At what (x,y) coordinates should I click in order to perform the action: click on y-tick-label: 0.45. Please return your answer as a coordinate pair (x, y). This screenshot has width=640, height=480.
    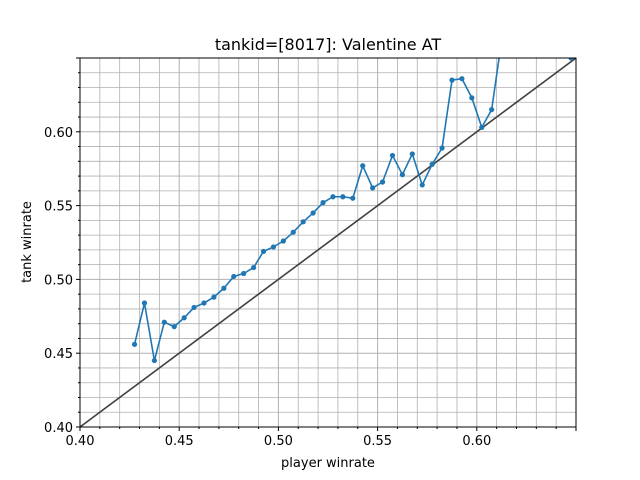
    Looking at the image, I should click on (58, 354).